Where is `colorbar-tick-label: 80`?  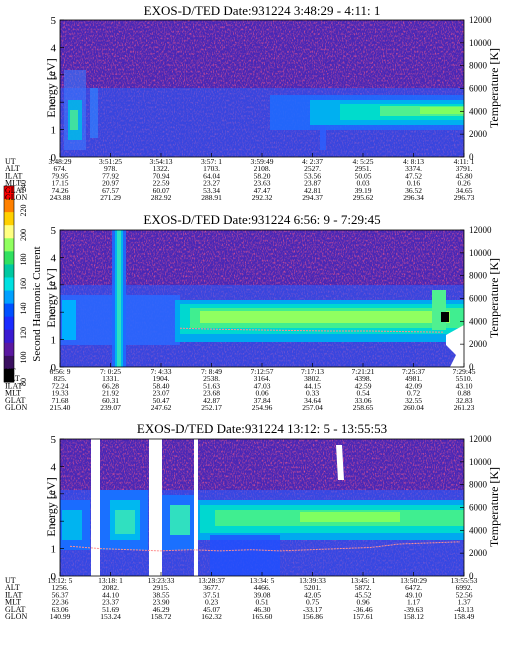 colorbar-tick-label: 80 is located at coordinates (23, 382).